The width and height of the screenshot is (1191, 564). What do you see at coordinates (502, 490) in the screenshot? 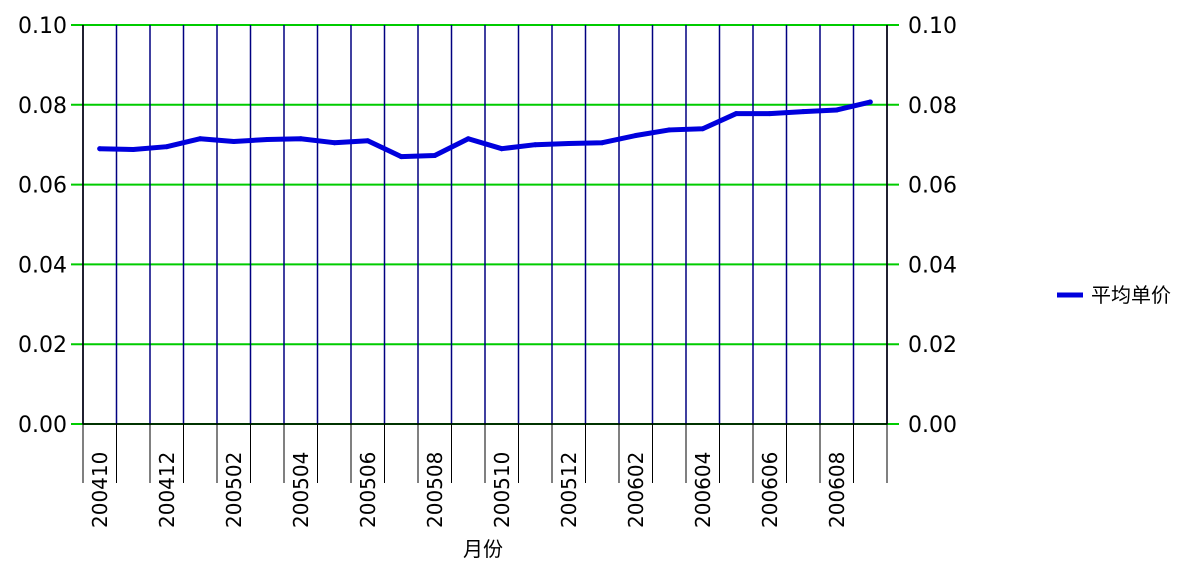
I see `x-tick-label: 200510` at bounding box center [502, 490].